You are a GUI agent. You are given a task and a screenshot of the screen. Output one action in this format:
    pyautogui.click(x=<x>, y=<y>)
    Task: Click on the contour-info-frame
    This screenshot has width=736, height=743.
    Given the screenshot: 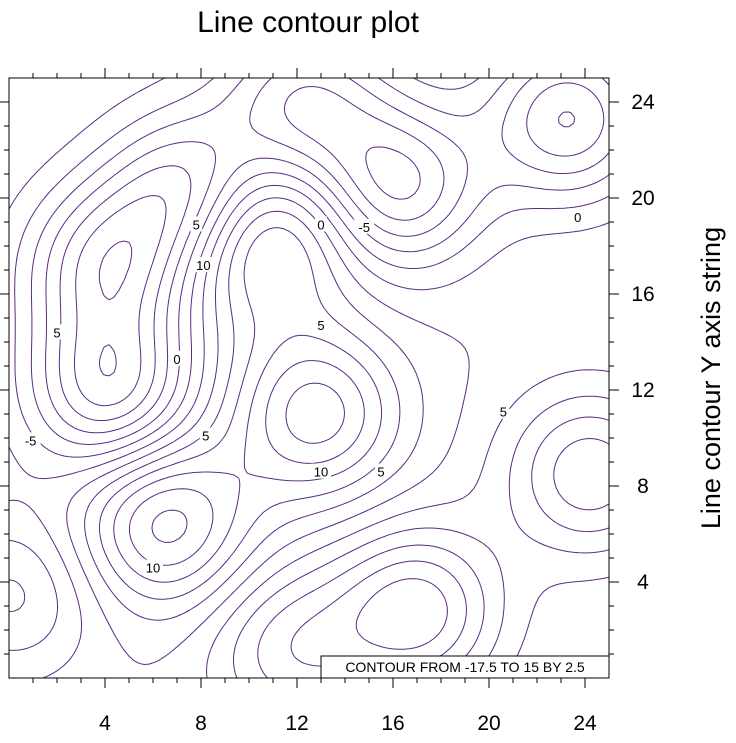 What is the action you would take?
    pyautogui.click(x=465, y=667)
    